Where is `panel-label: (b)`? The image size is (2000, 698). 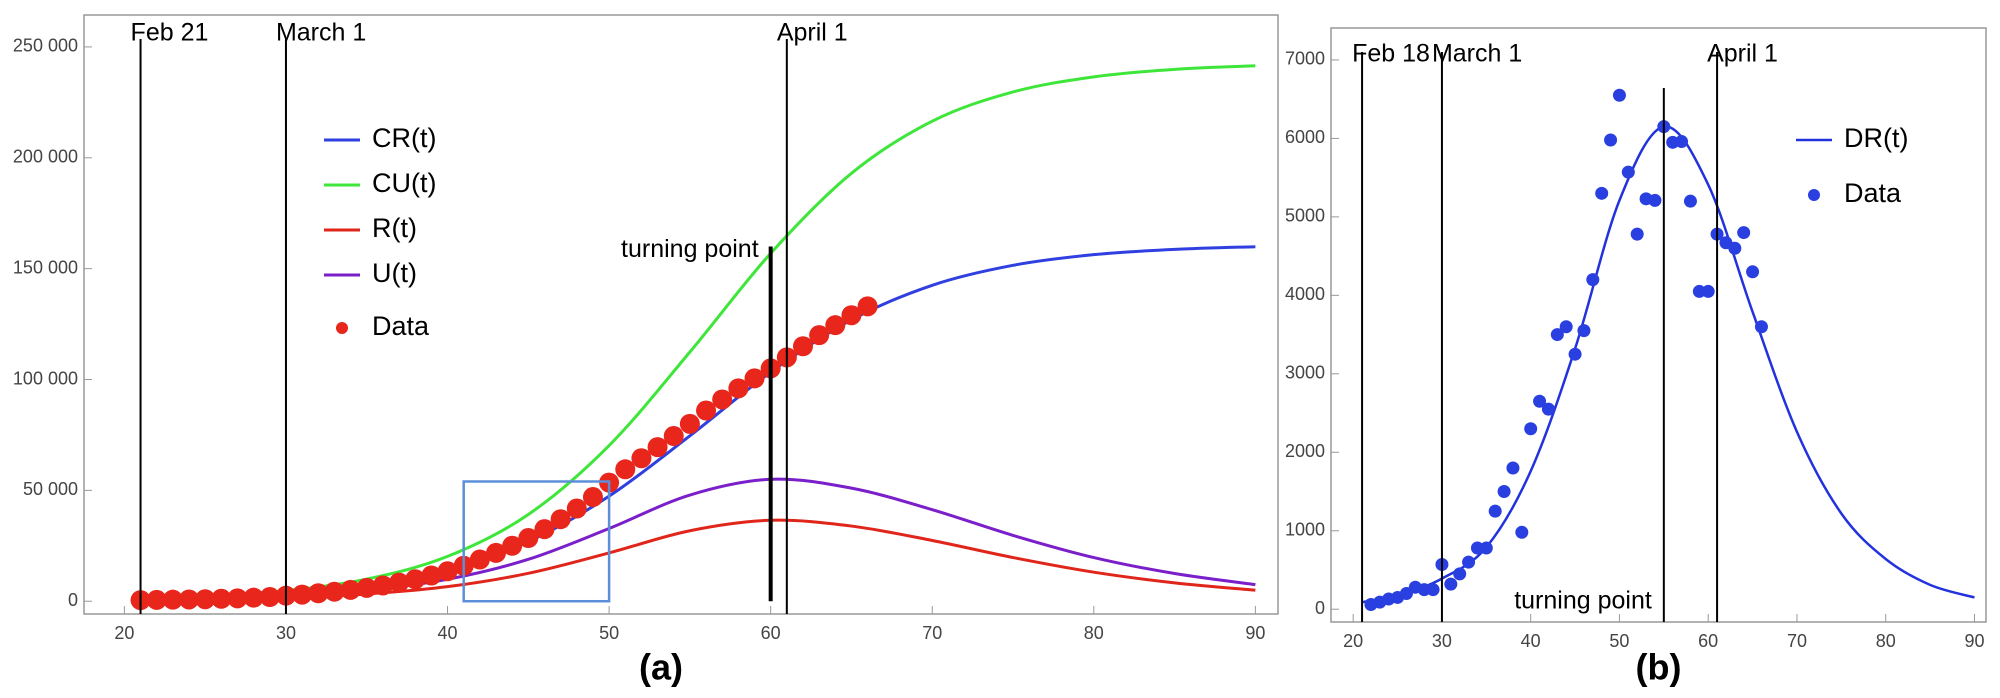
panel-label: (b) is located at coordinates (1659, 667).